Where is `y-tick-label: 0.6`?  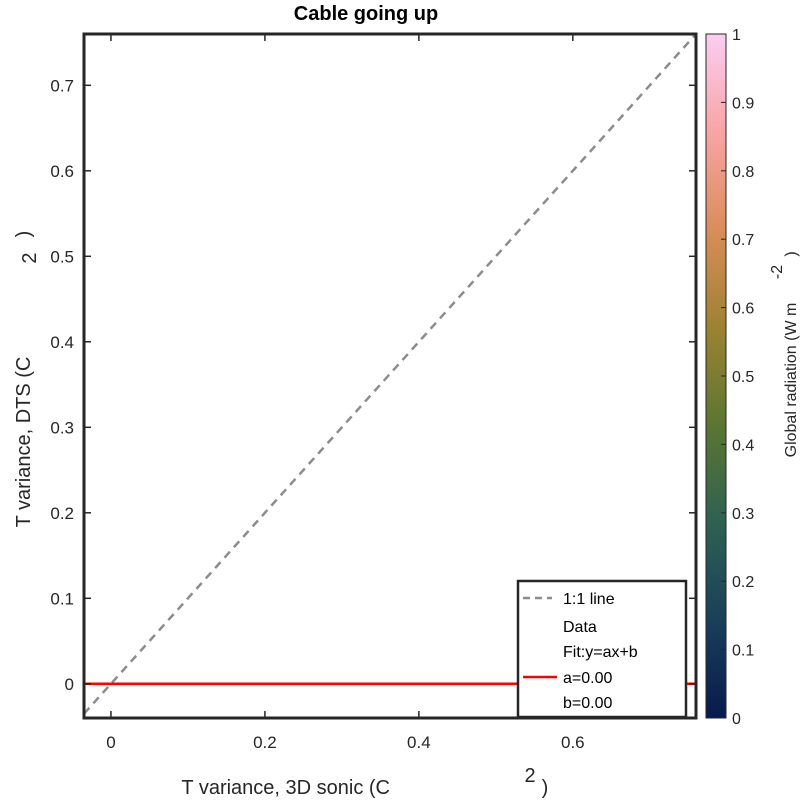
y-tick-label: 0.6 is located at coordinates (62, 171).